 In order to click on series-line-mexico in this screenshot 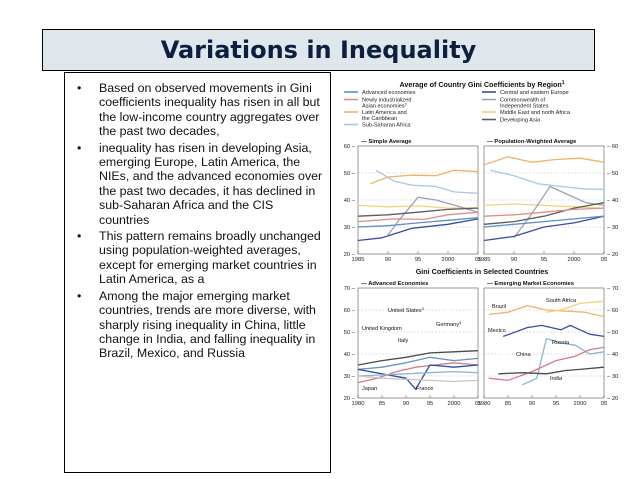, I will do `click(553, 331)`.